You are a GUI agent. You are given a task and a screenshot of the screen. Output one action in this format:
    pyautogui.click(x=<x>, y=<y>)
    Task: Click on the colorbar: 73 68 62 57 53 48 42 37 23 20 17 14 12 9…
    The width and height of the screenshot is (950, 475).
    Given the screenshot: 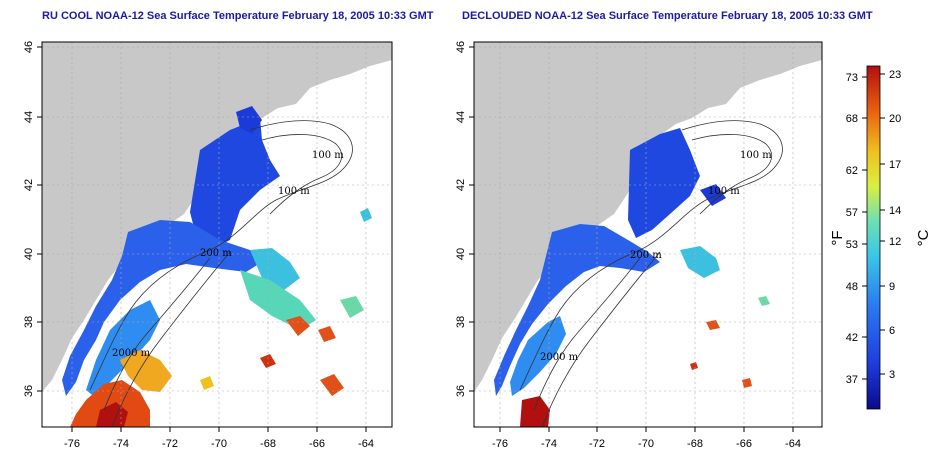 What is the action you would take?
    pyautogui.click(x=880, y=237)
    